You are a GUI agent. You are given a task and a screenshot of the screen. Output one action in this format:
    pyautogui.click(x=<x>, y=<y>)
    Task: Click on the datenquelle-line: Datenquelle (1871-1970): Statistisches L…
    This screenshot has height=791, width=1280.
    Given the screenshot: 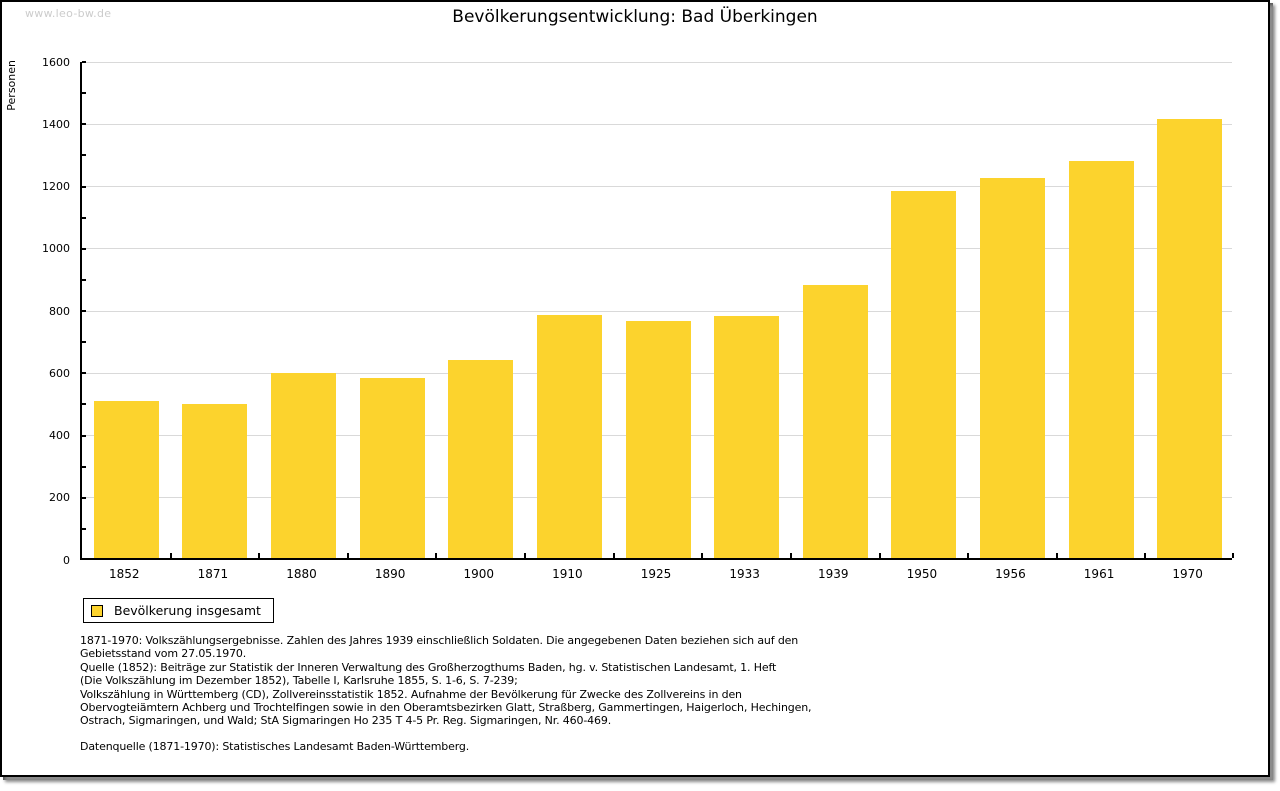 What is the action you would take?
    pyautogui.click(x=275, y=746)
    